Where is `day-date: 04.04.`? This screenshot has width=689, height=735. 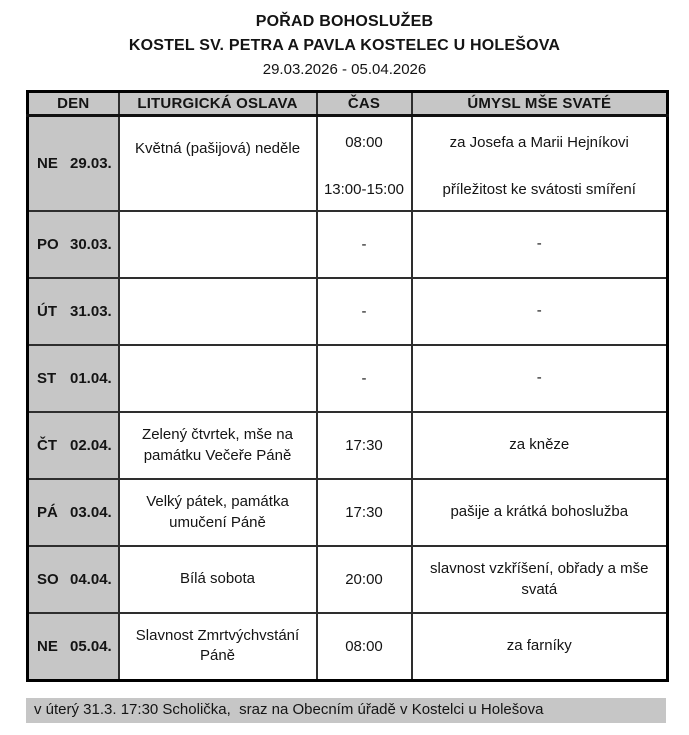 day-date: 04.04. is located at coordinates (91, 579).